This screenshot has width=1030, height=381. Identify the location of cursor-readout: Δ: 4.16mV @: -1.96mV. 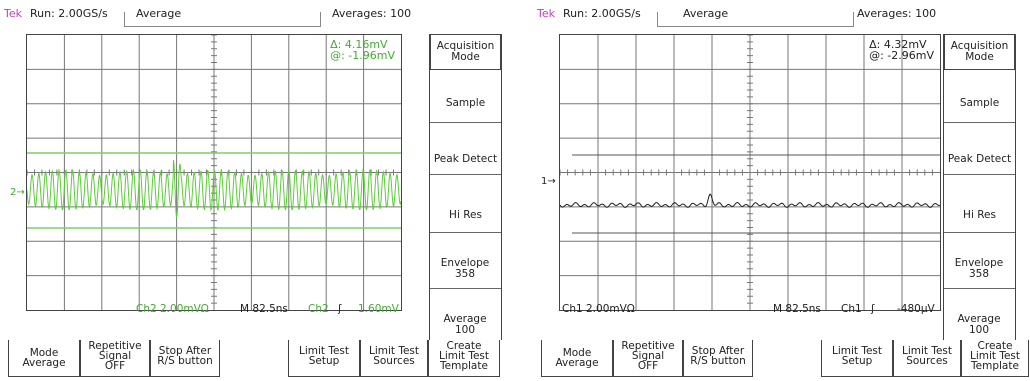
(362, 50).